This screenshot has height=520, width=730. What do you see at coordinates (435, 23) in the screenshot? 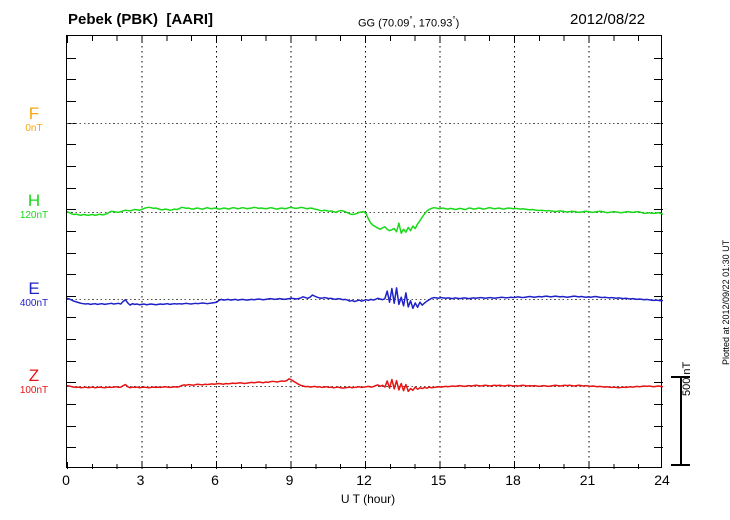
I see `coords-longitude: 170.93` at bounding box center [435, 23].